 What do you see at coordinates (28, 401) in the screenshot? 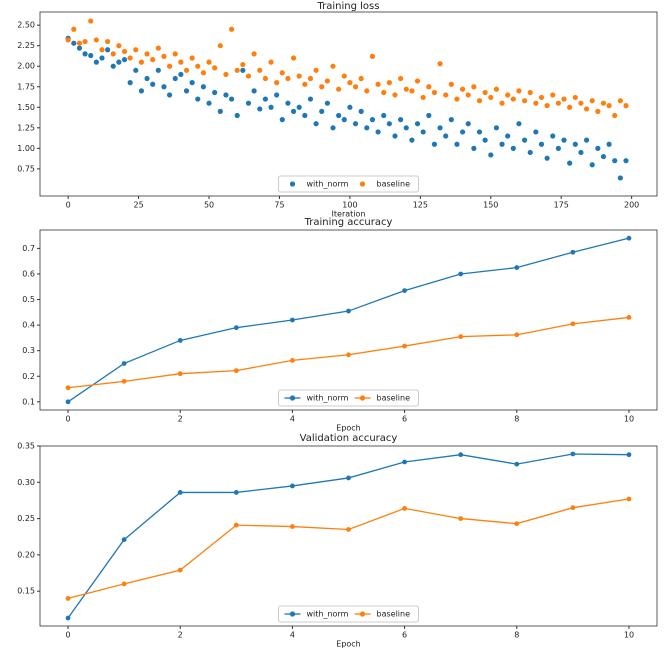
I see `y-tick-label: 0.1` at bounding box center [28, 401].